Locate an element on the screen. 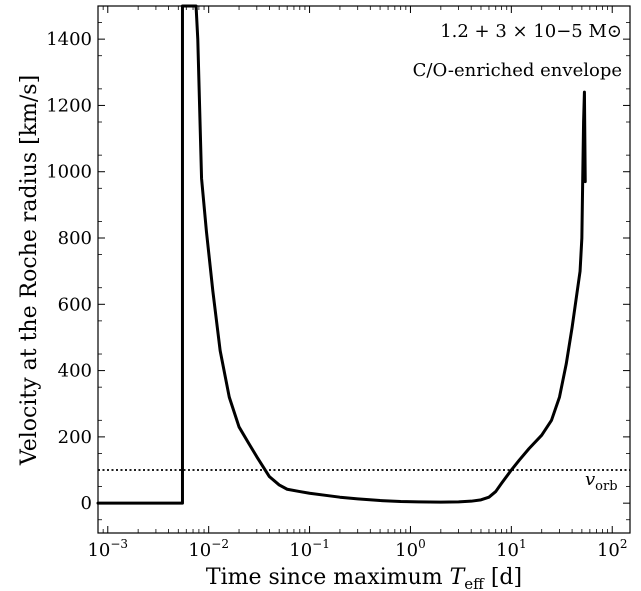 This screenshot has height=591, width=641. x-tick-label: 10⁻¹ is located at coordinates (309, 549).